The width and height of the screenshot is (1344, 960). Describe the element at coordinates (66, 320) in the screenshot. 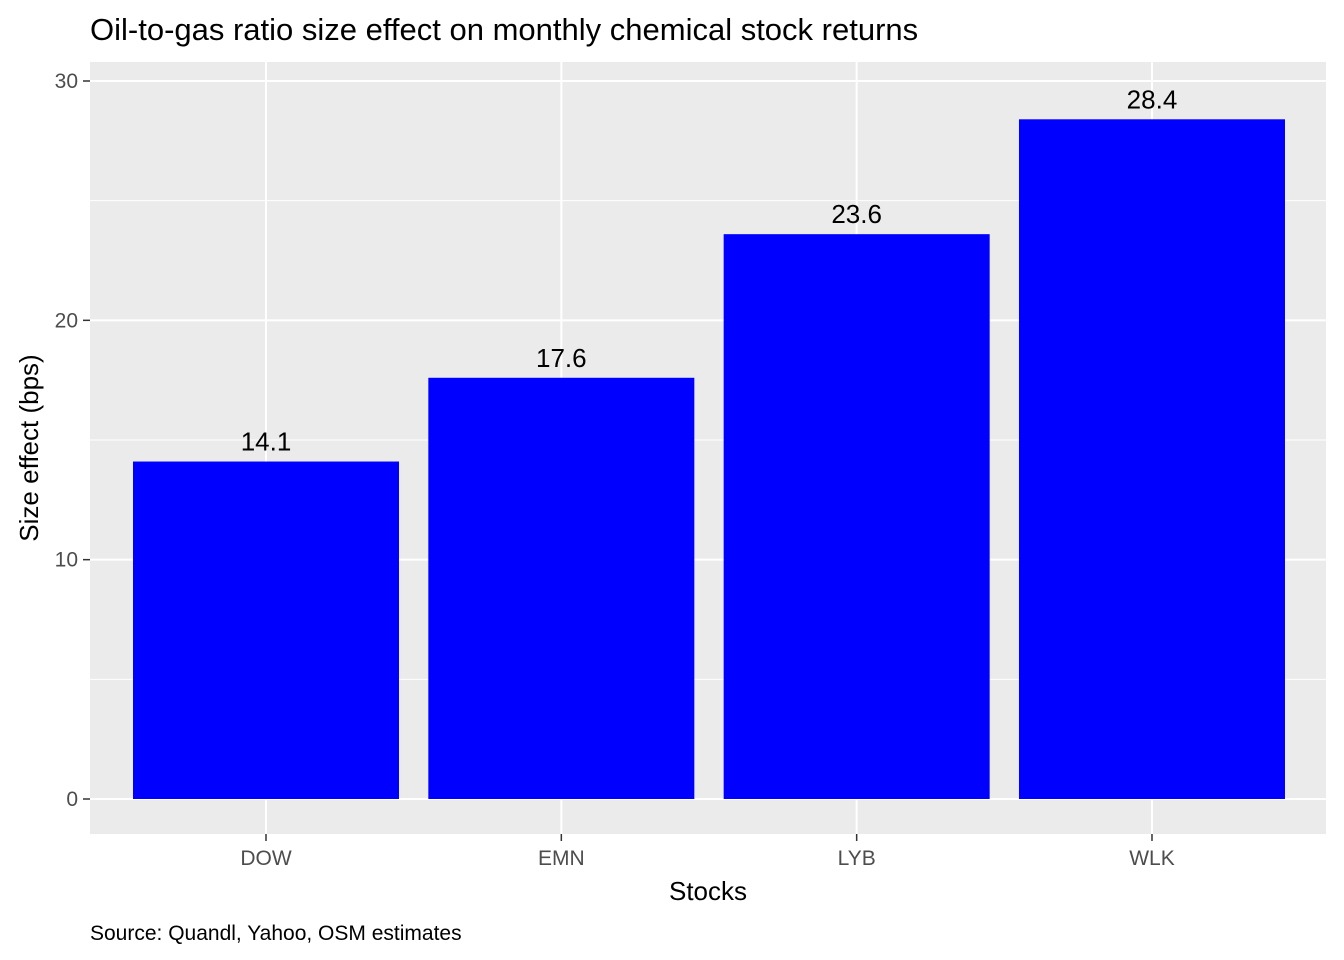

I see `y-tick-label: 20` at that location.